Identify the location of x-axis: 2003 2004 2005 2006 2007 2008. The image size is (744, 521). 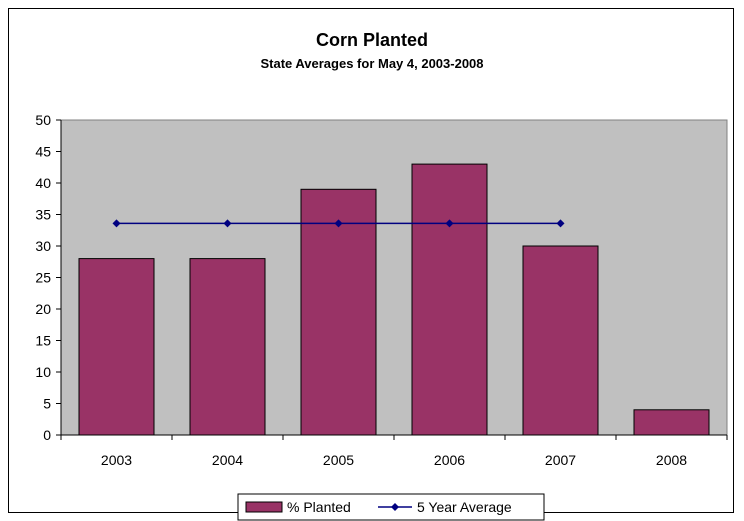
(394, 451).